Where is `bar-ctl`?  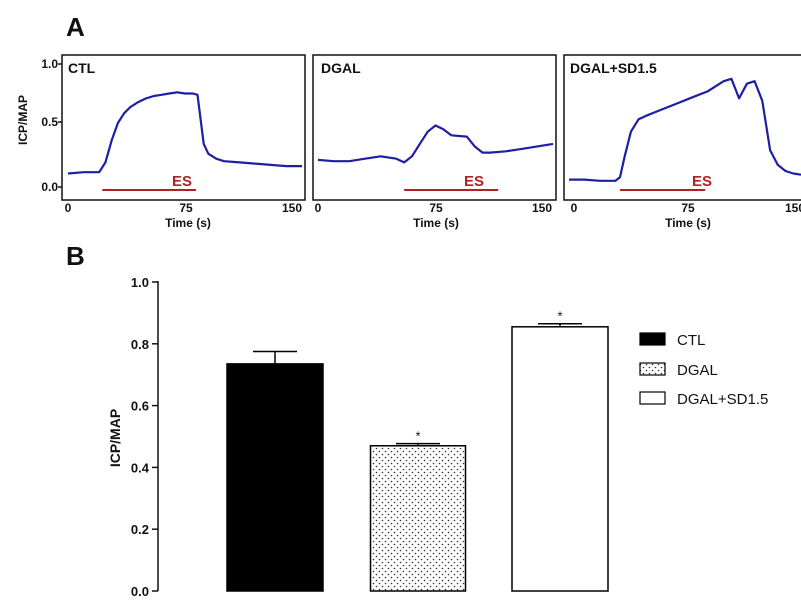 bar-ctl is located at coordinates (275, 477).